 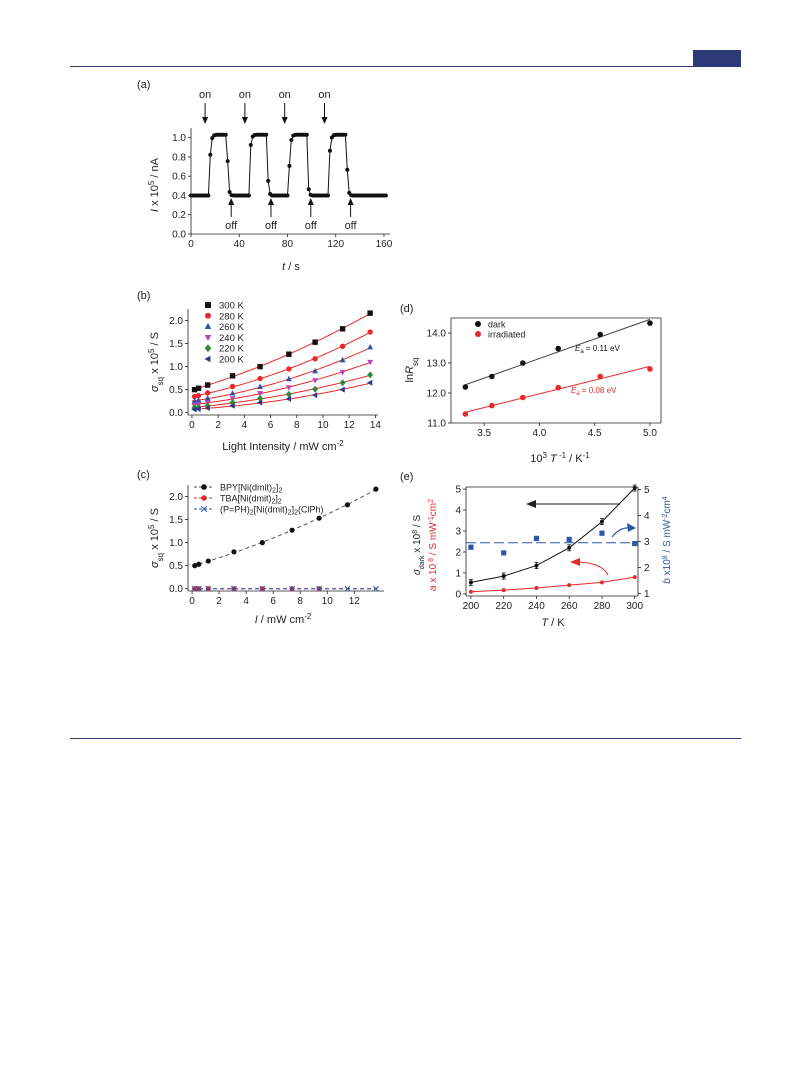 I want to click on panel-label-a: (a), so click(x=143, y=85).